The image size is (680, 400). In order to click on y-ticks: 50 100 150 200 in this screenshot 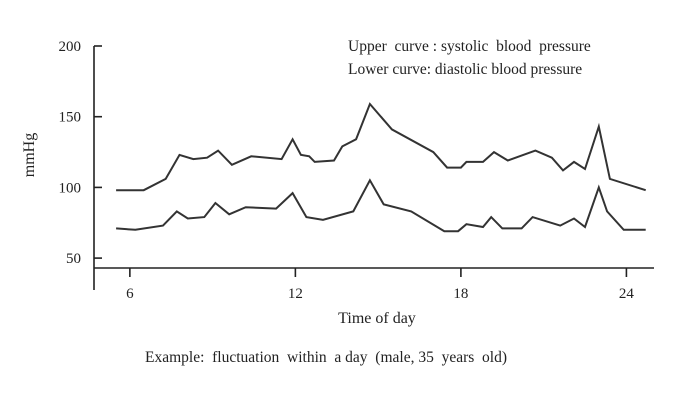, I will do `click(80, 153)`.